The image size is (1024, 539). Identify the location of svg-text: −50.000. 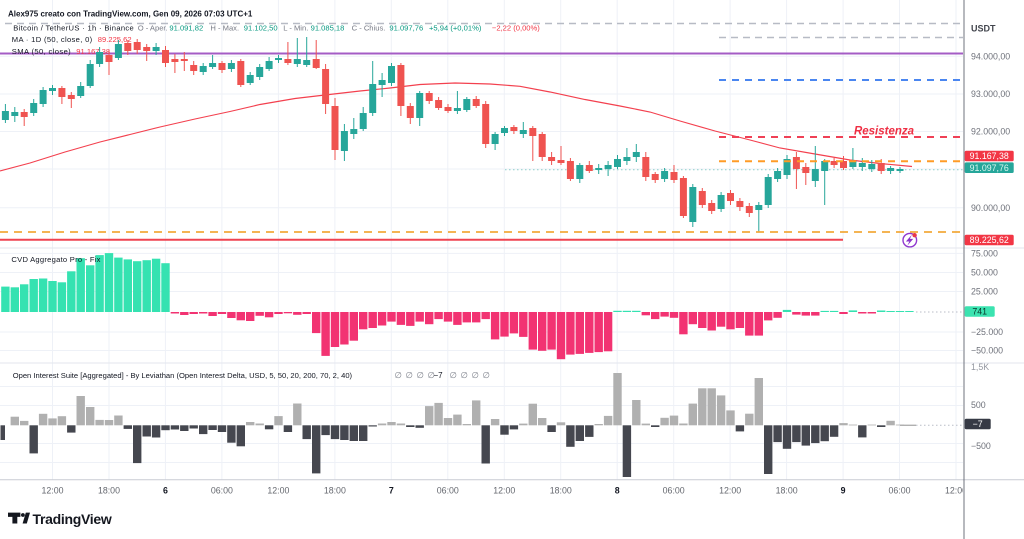
(987, 351).